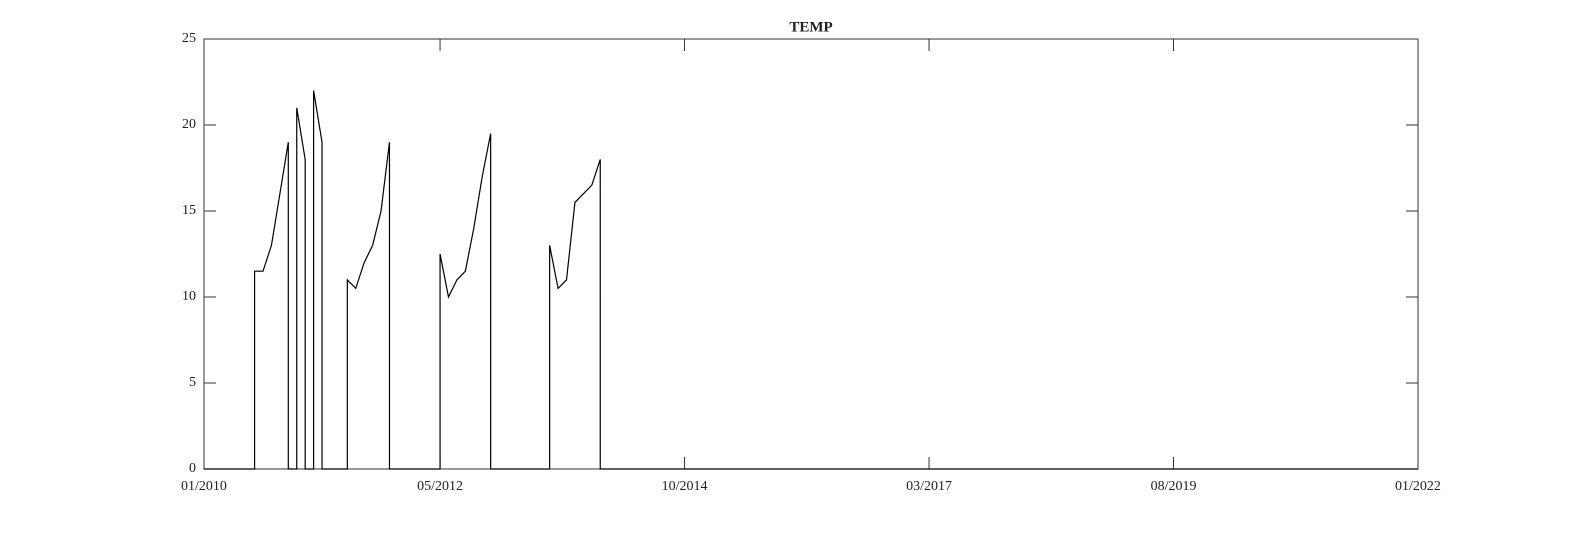 Image resolution: width=1591 pixels, height=536 pixels. I want to click on y-tick-label: 25, so click(189, 38).